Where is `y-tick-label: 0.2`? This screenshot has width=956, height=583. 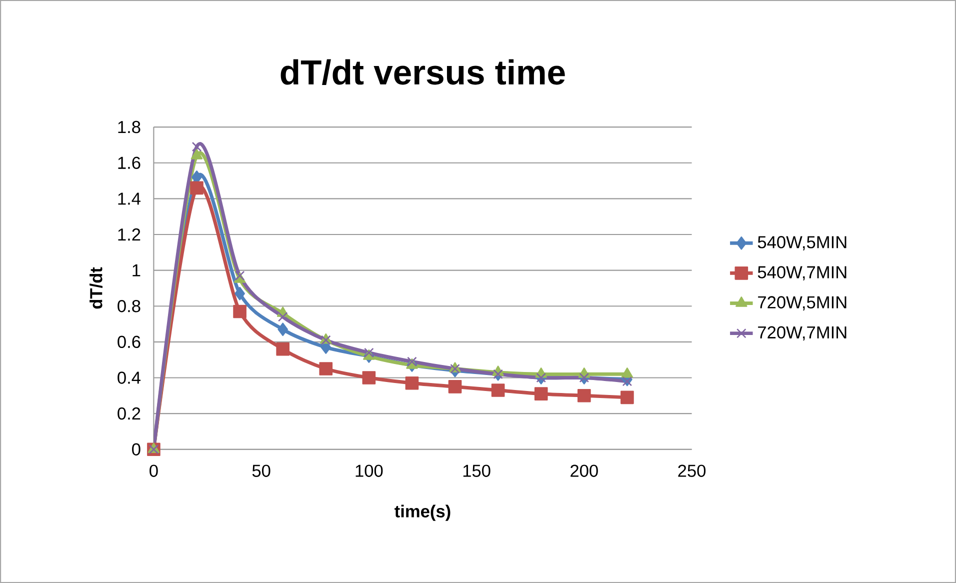 y-tick-label: 0.2 is located at coordinates (129, 413).